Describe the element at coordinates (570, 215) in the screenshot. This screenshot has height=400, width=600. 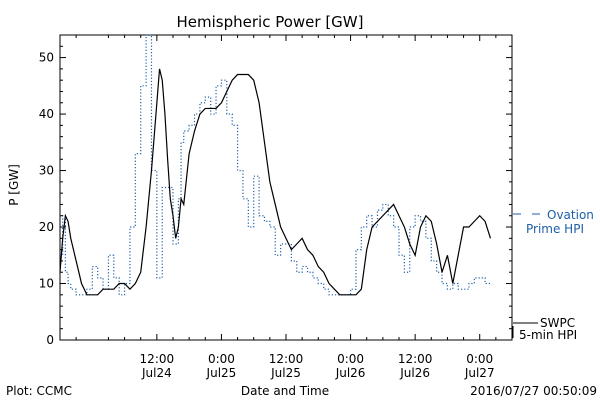
I see `legend-ovation-label-line1: Ovation` at that location.